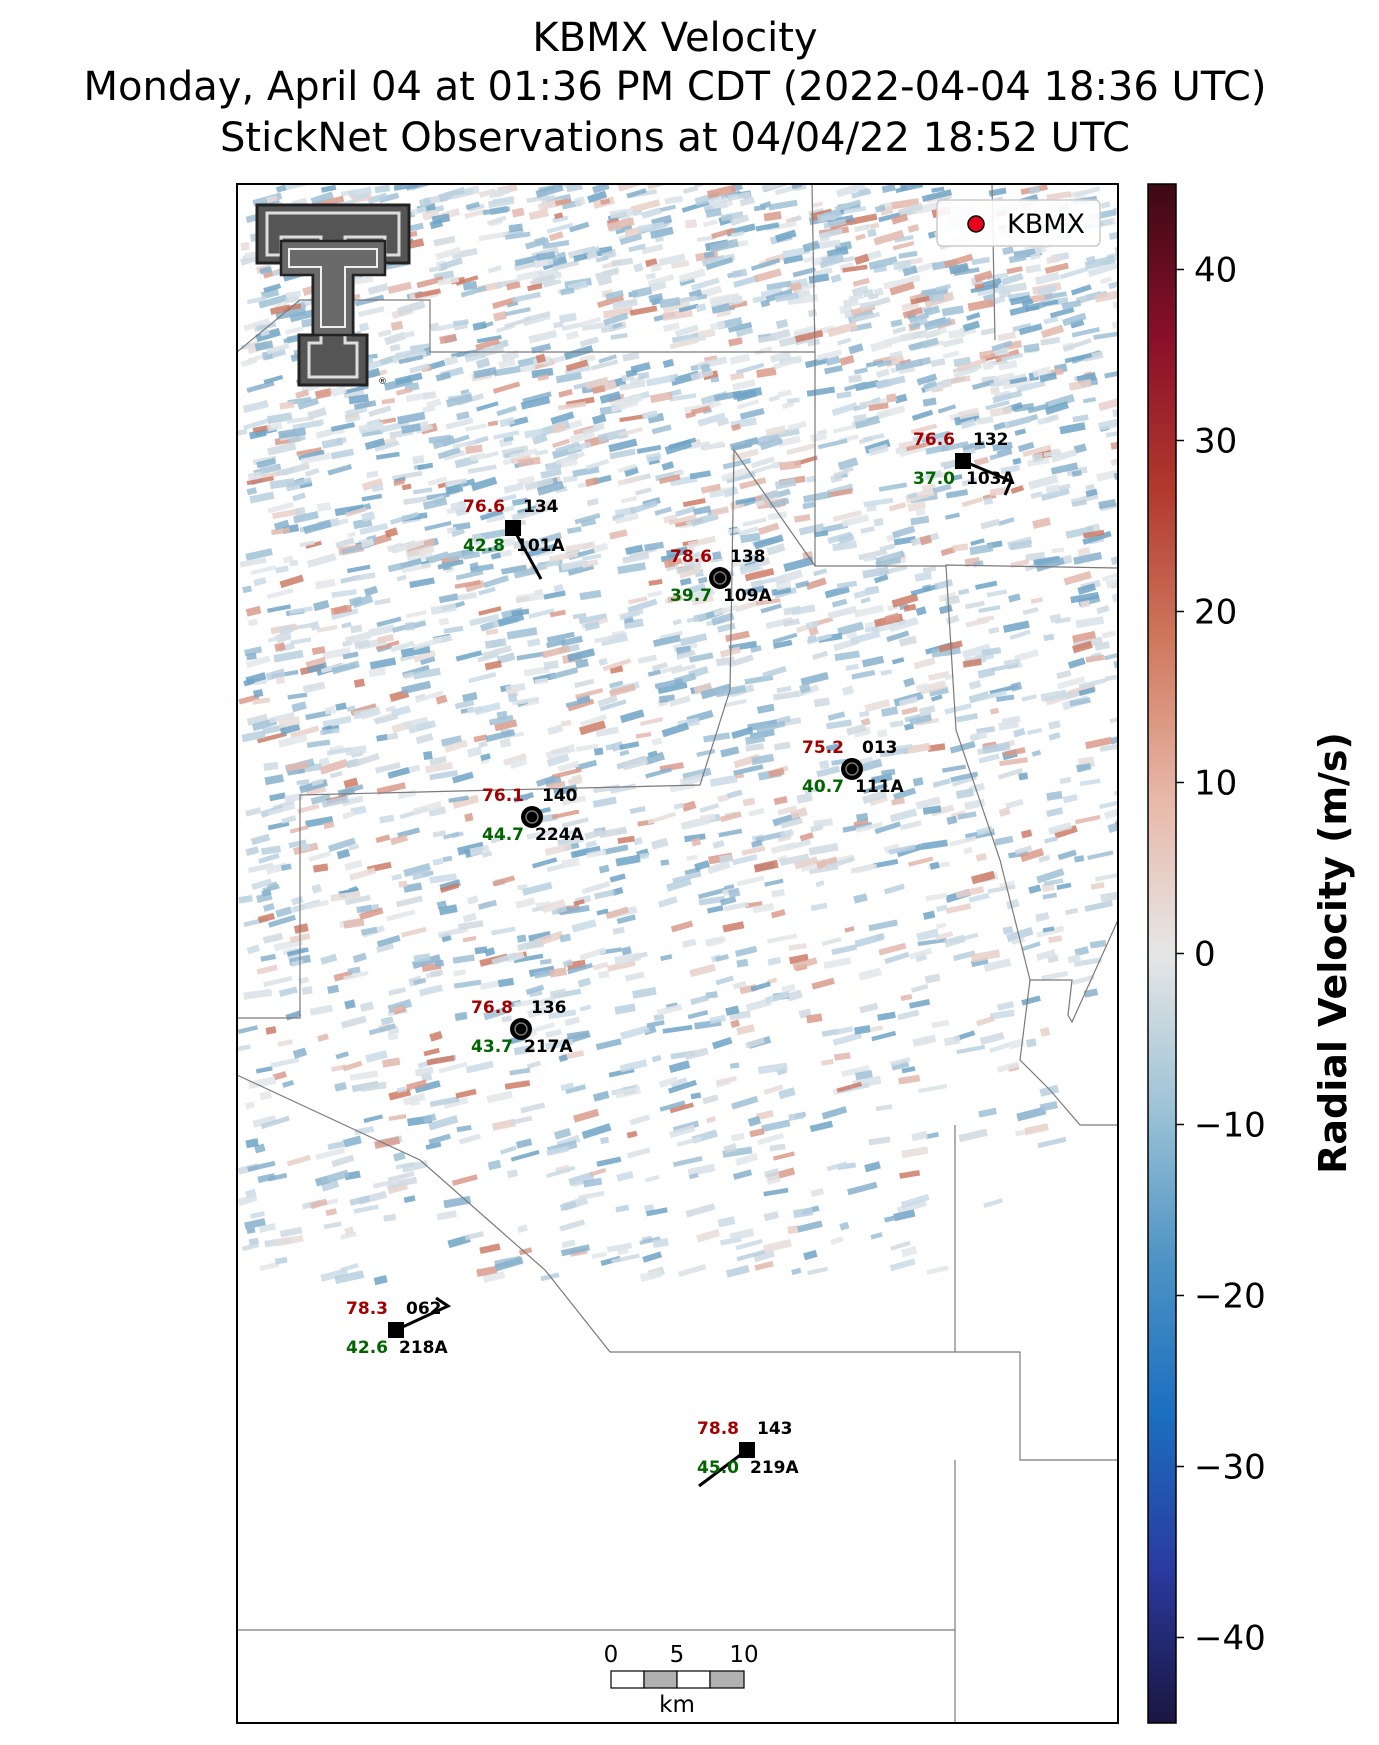 This screenshot has width=1379, height=1745. I want to click on colorbar-tick-label: 10, so click(1215, 784).